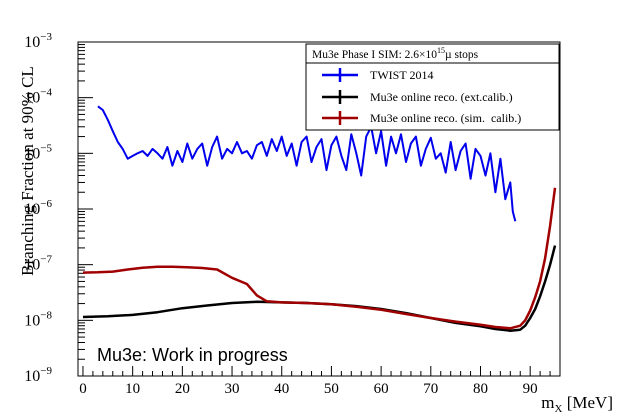 The image size is (623, 420). What do you see at coordinates (46, 204) in the screenshot?
I see `y-tick-label-exponent: −6` at bounding box center [46, 204].